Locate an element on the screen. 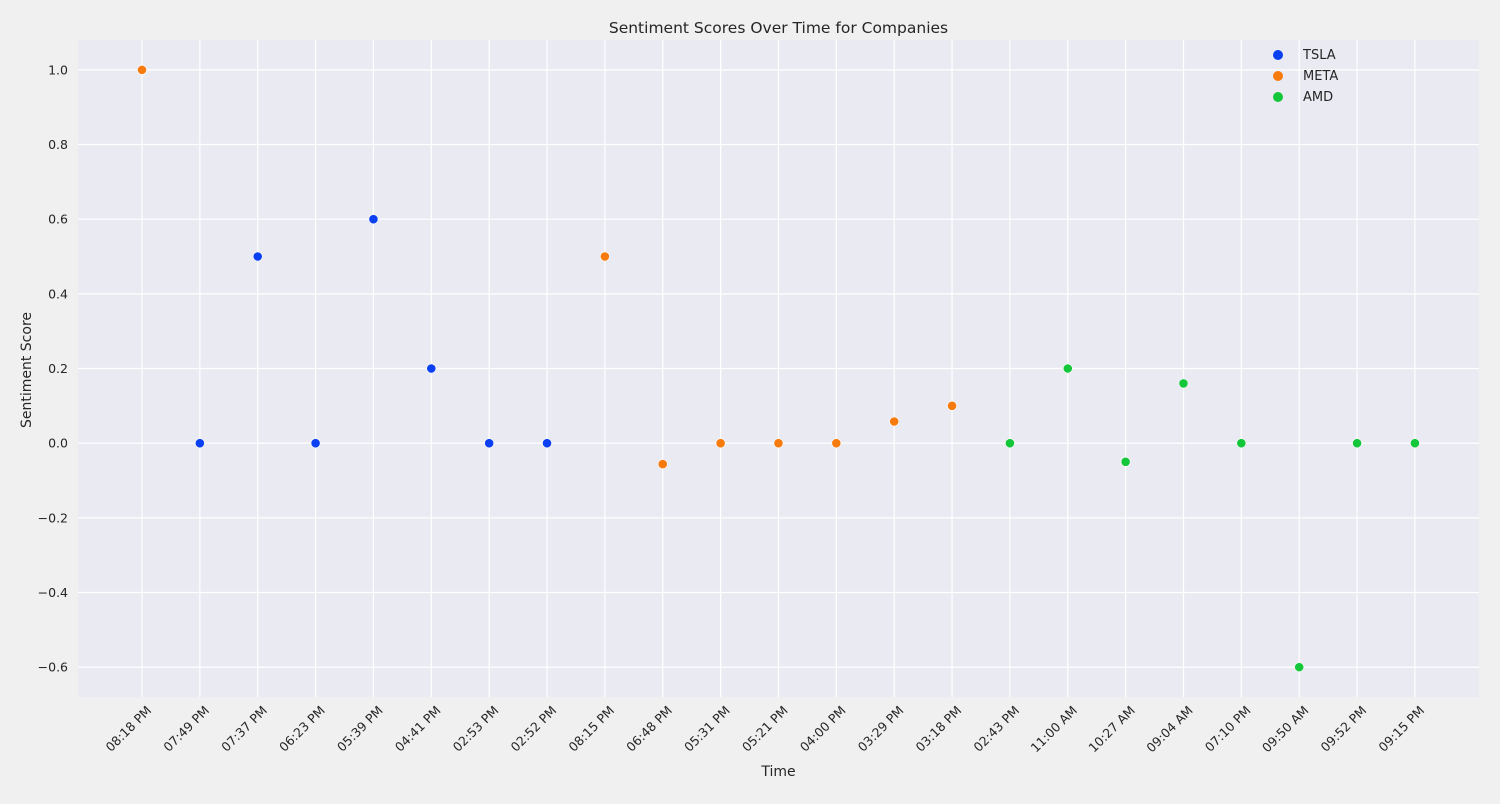  x-tick-label: 07:37 PM is located at coordinates (244, 729).